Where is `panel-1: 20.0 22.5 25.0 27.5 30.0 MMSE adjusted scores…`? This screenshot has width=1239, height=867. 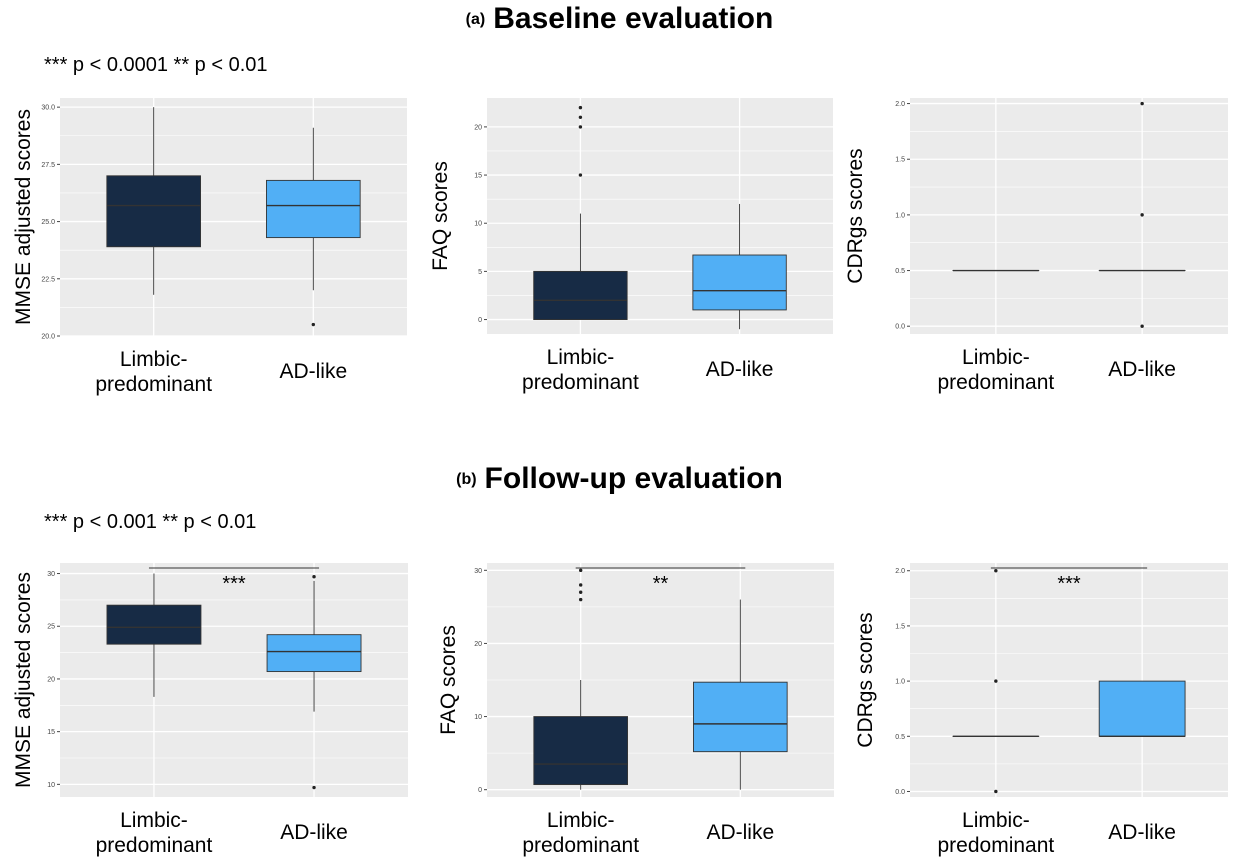 panel-1: 20.0 22.5 25.0 27.5 30.0 MMSE adjusted scores… is located at coordinates (209, 247).